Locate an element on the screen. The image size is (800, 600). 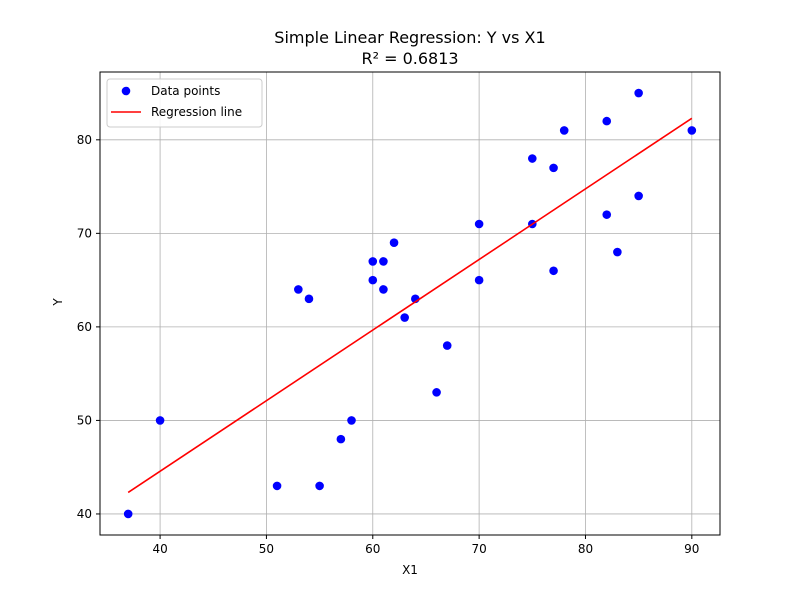
chart-subtitle: R² = 0.6813 is located at coordinates (409, 58).